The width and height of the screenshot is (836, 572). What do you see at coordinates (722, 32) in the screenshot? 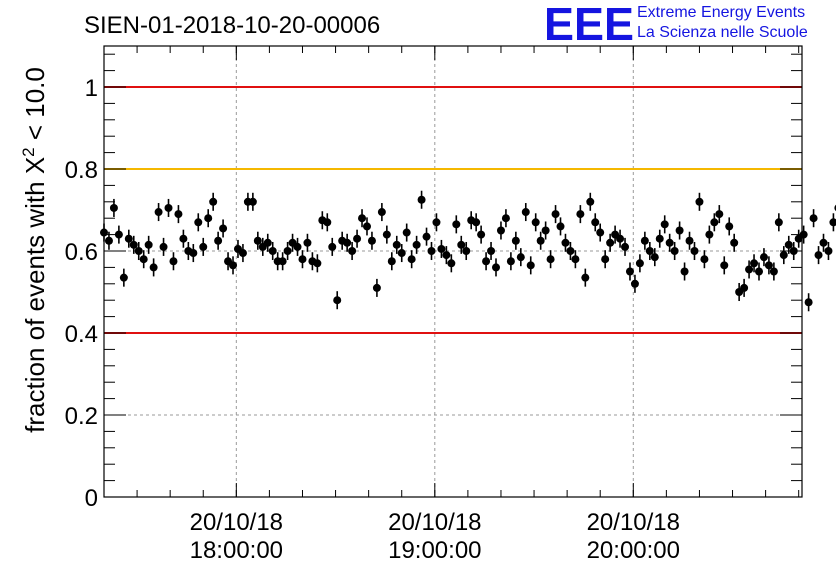
I see `logo-line-2: La Scienza nelle Scuole` at bounding box center [722, 32].